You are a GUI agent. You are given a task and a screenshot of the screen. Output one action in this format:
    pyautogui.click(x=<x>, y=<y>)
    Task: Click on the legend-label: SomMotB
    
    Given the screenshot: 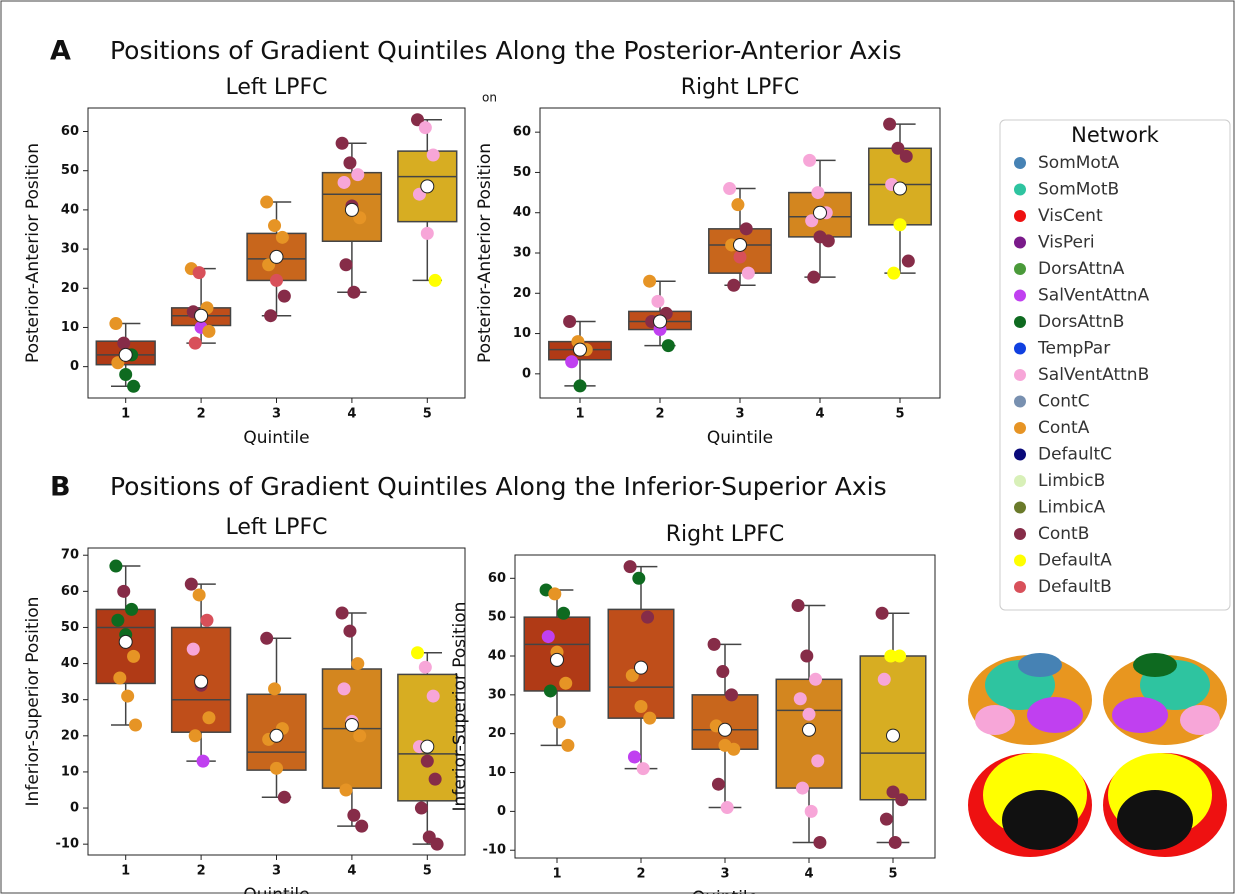 What is the action you would take?
    pyautogui.click(x=1078, y=190)
    